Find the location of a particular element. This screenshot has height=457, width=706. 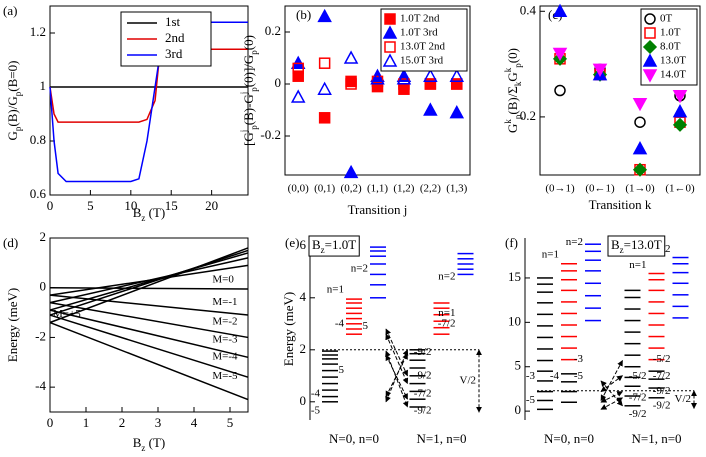

legend-label: 3rd is located at coordinates (174, 53).